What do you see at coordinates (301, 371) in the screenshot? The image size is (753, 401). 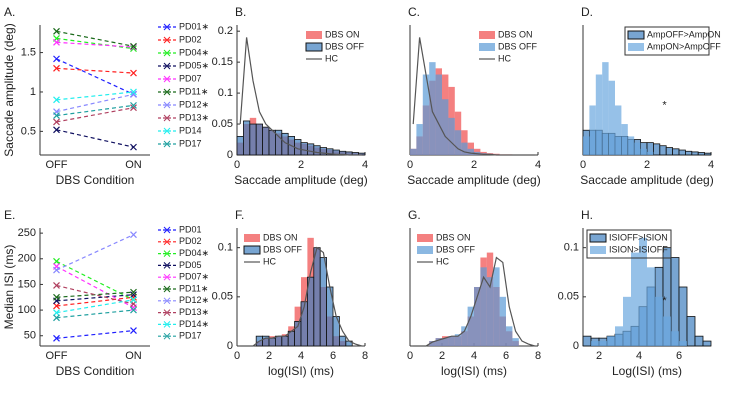 I see `x-axis-label: log(ISI) (ms)` at bounding box center [301, 371].